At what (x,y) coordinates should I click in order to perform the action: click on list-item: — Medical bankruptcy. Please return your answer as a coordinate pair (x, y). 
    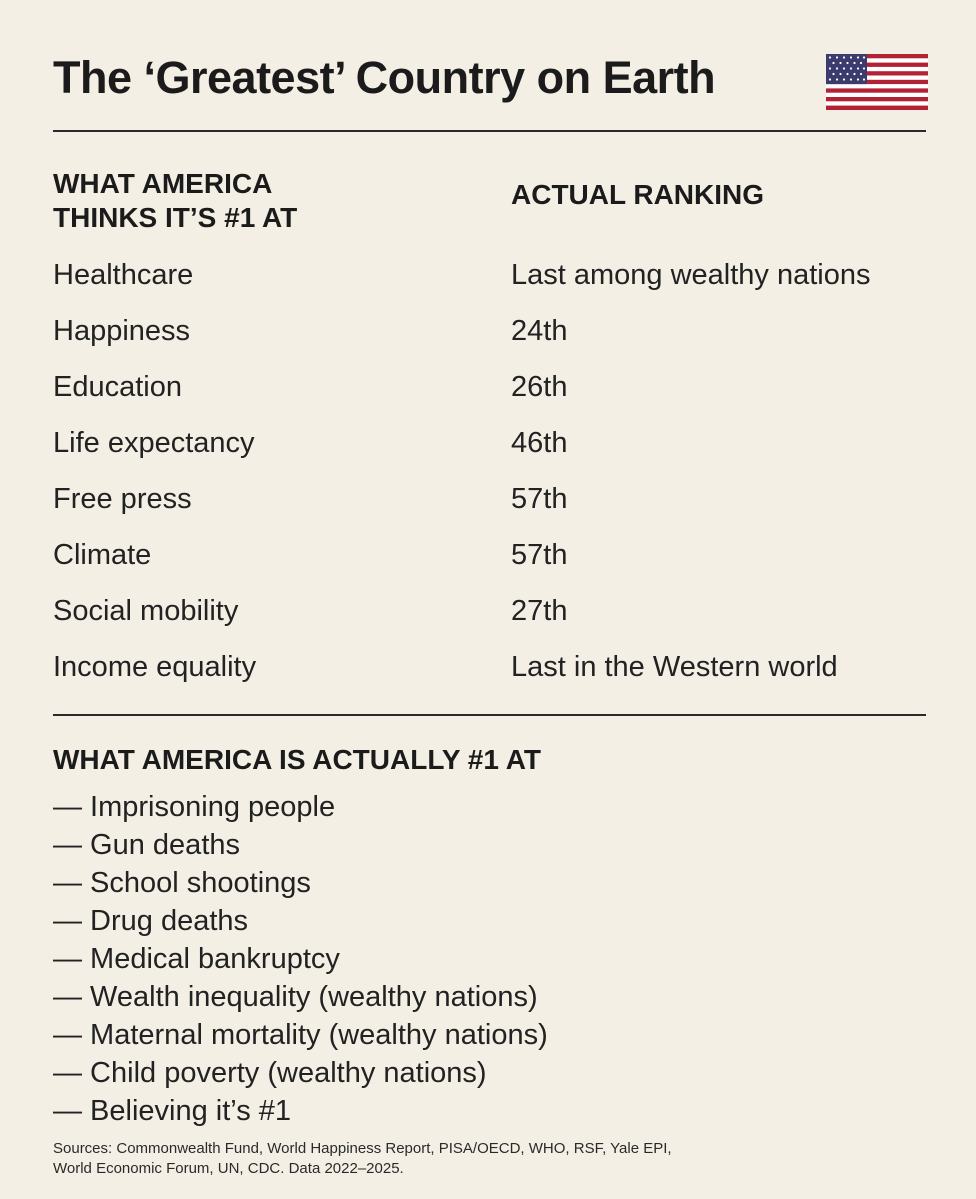
    Looking at the image, I should click on (196, 959).